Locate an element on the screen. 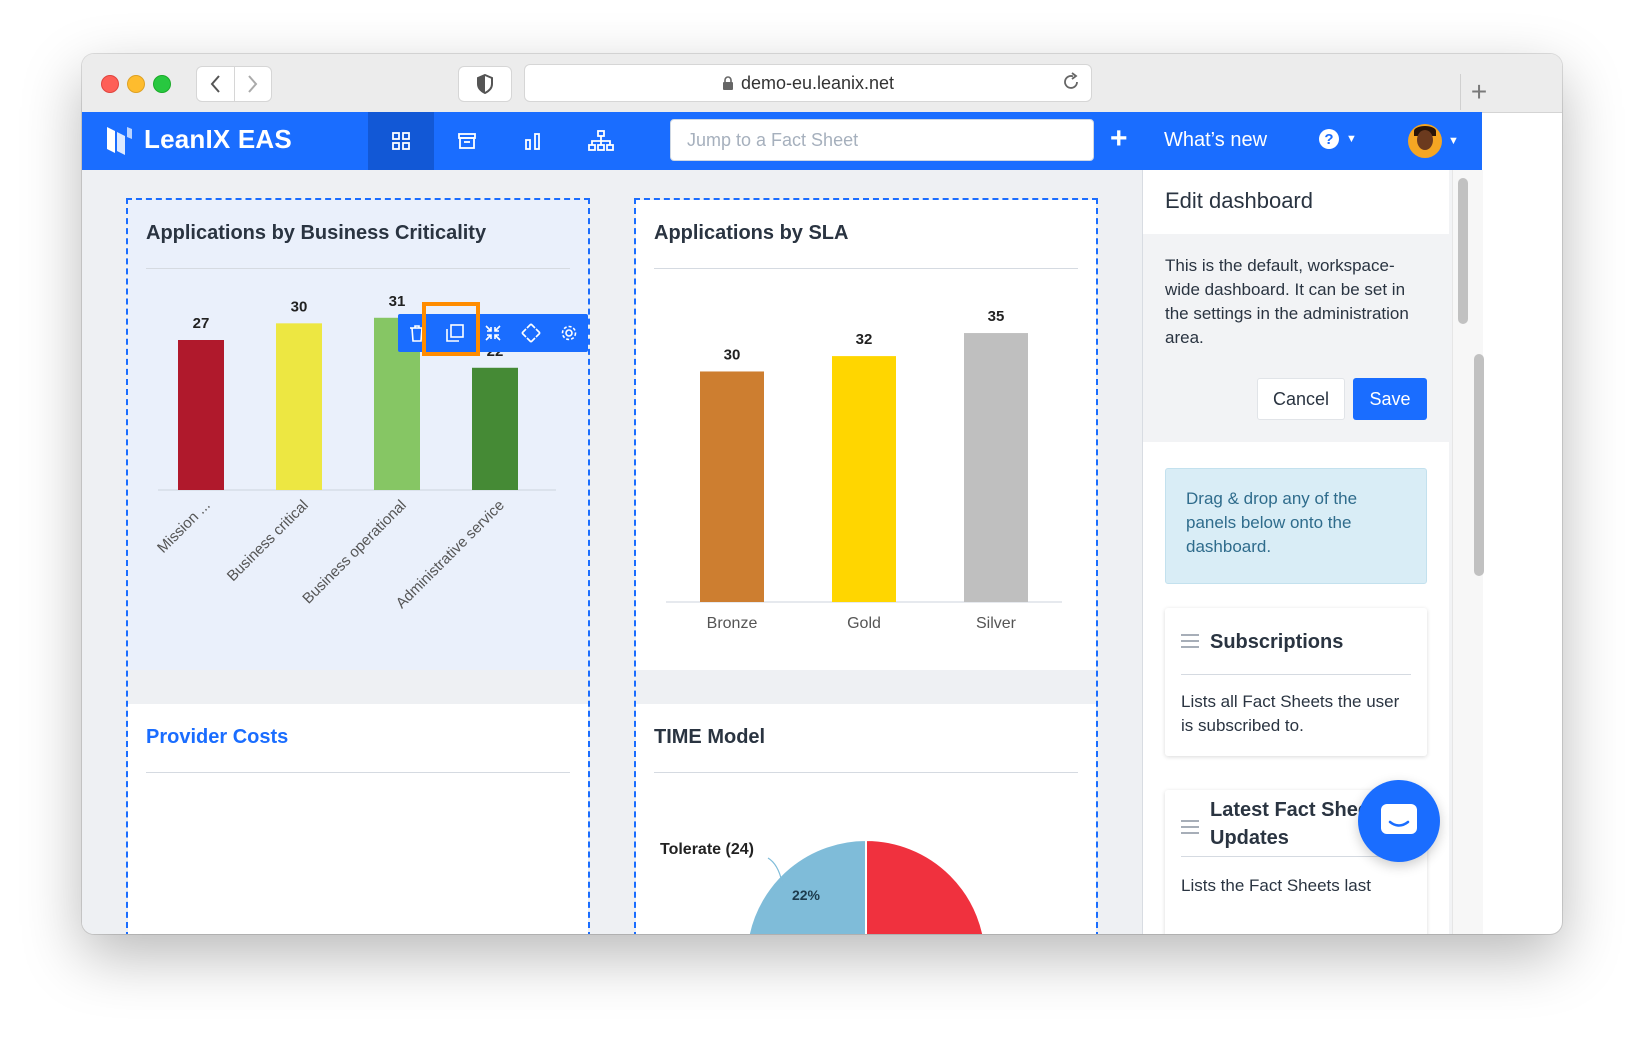  shrink-panel-button is located at coordinates (493, 333).